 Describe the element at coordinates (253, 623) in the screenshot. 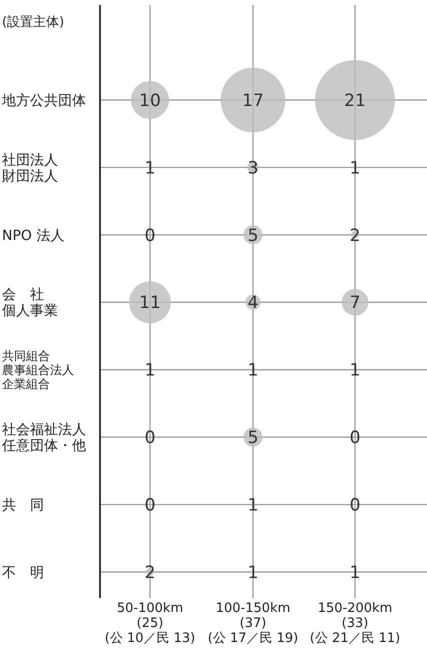

I see `x-tick-label: 100-150km (37) (公 17／民 19)` at that location.